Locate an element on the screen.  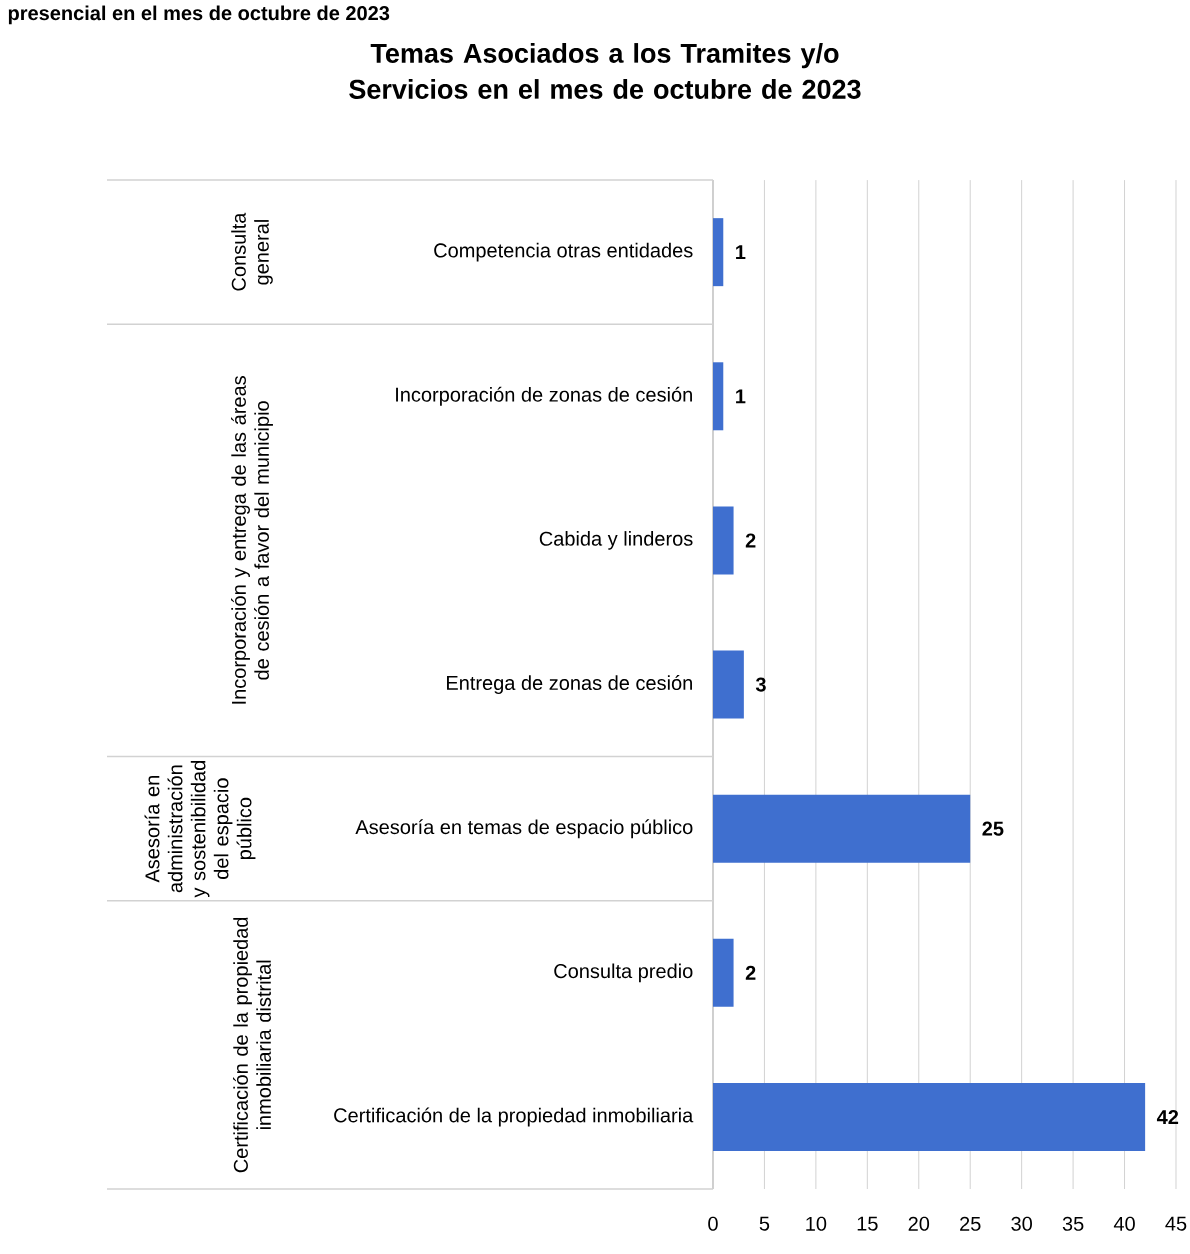
data-label: 25 is located at coordinates (993, 828).